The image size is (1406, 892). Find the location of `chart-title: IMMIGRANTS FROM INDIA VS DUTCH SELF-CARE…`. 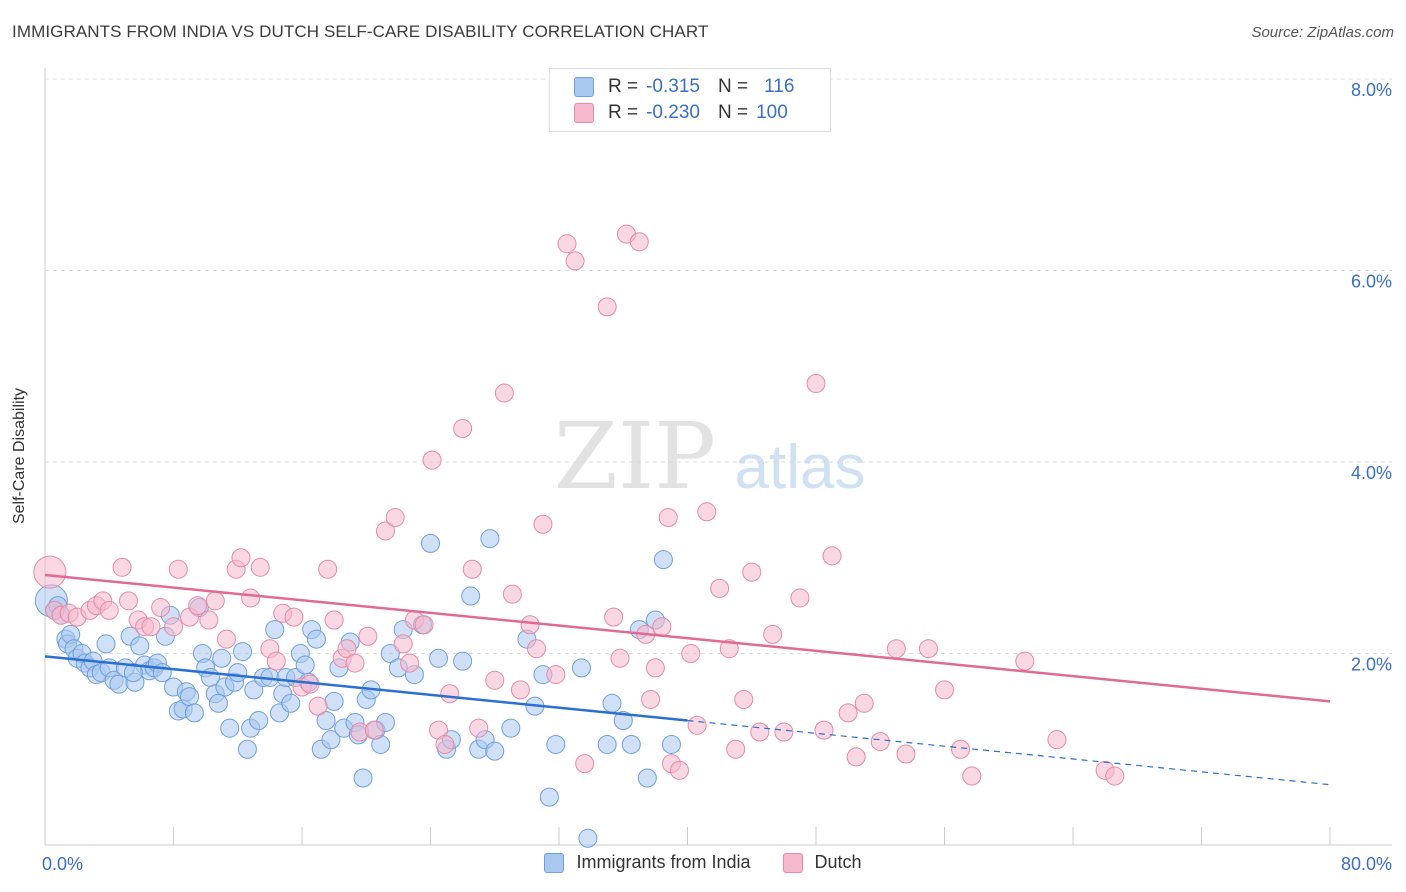

chart-title: IMMIGRANTS FROM INDIA VS DUTCH SELF-CARE… is located at coordinates (360, 31).